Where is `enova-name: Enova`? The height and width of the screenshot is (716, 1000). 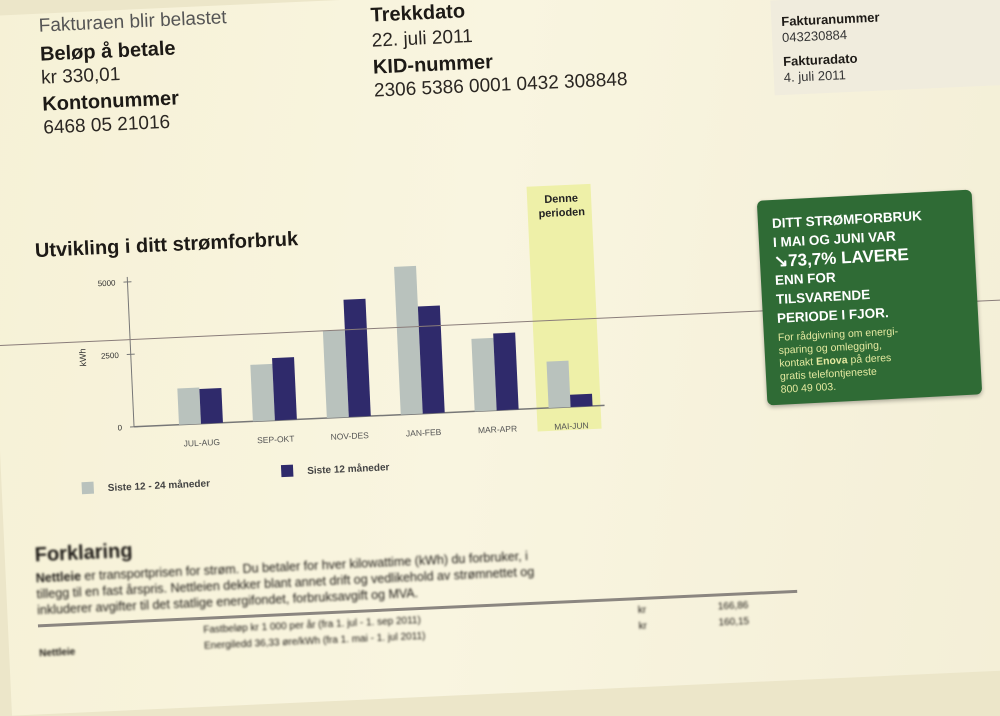 enova-name: Enova is located at coordinates (832, 361).